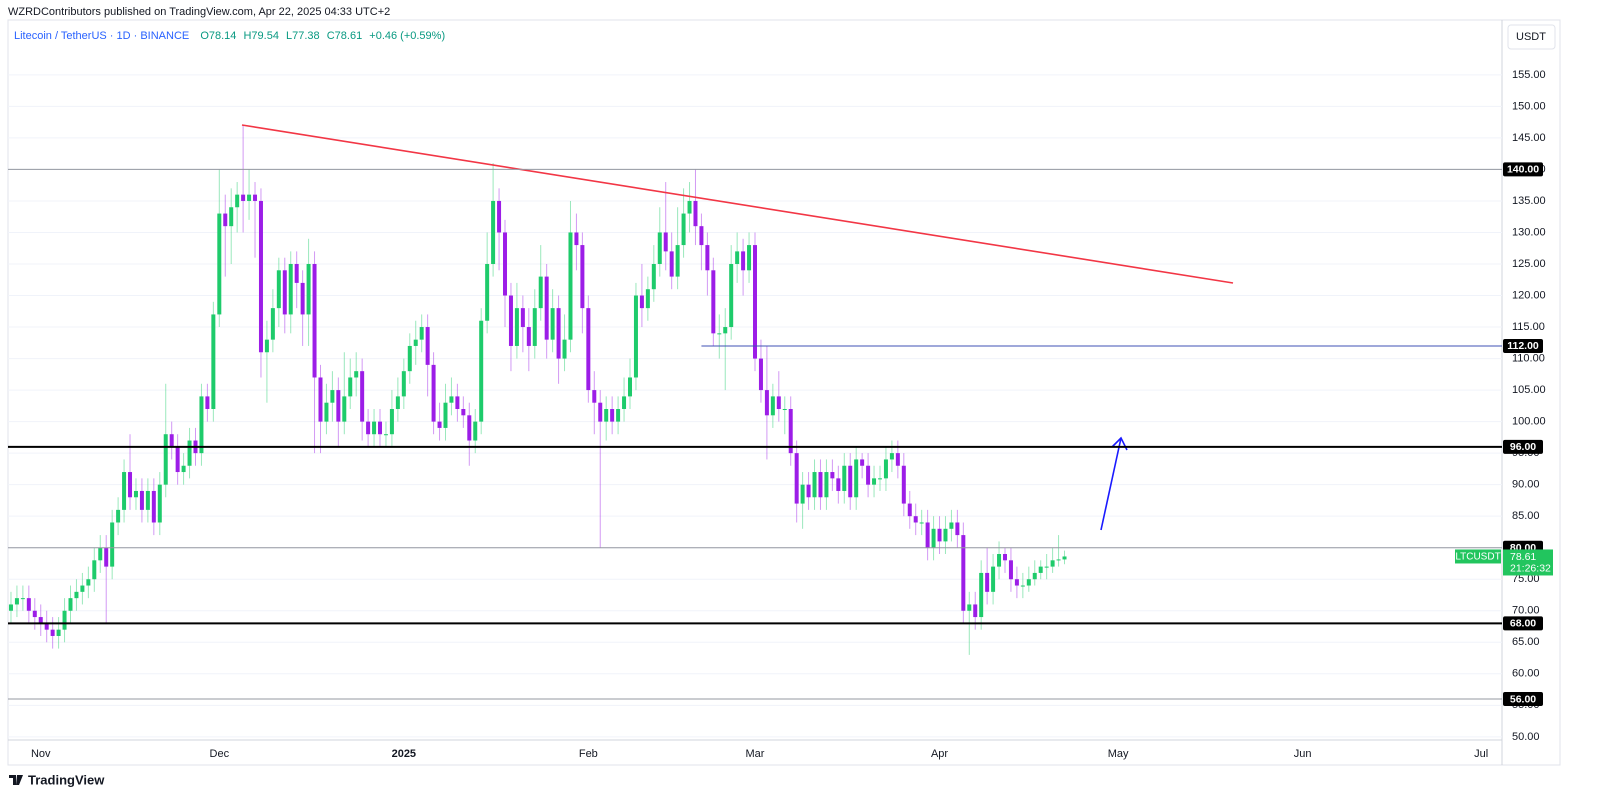 This screenshot has width=1600, height=812. Describe the element at coordinates (1523, 699) in the screenshot. I see `level-label: 56.00` at that location.